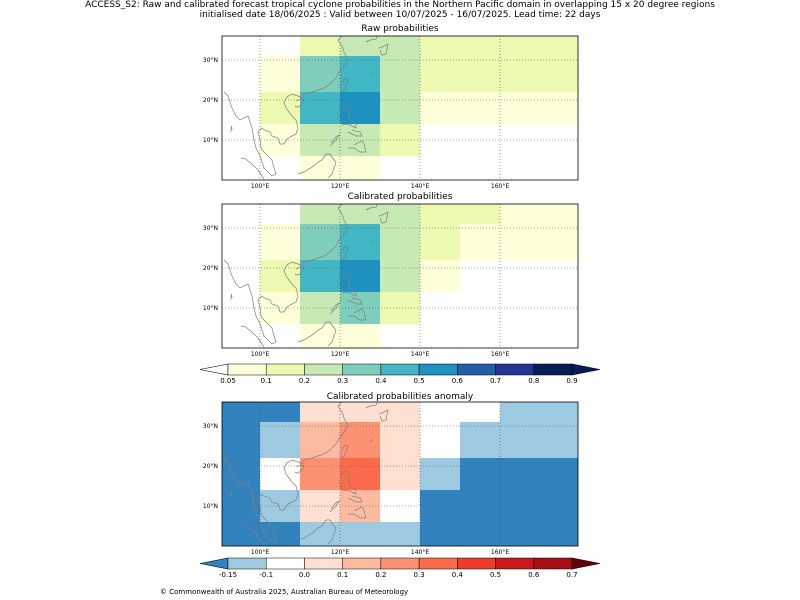 The image size is (800, 600). I want to click on prob-colorbar-label: 0.7, so click(495, 381).